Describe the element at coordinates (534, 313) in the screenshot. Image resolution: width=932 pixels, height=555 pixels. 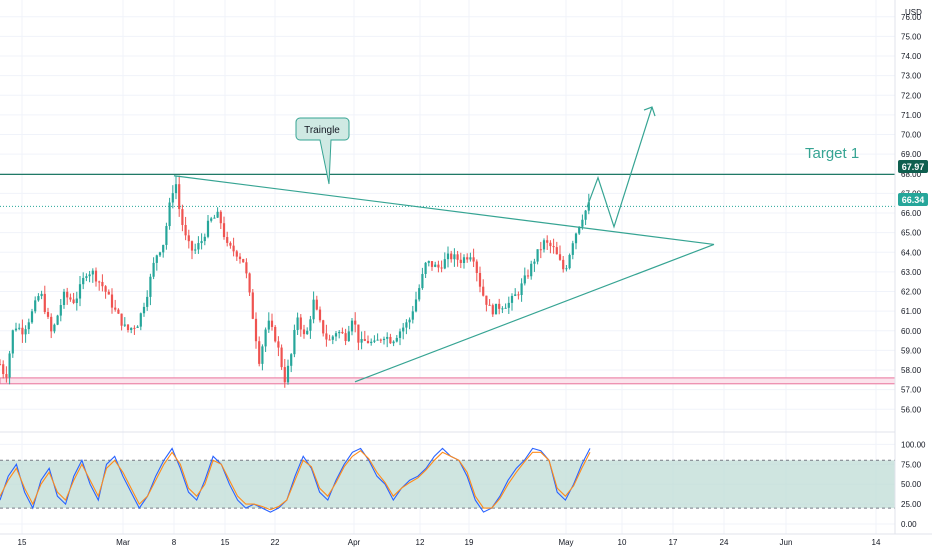
I see `triangle-lower-line` at that location.